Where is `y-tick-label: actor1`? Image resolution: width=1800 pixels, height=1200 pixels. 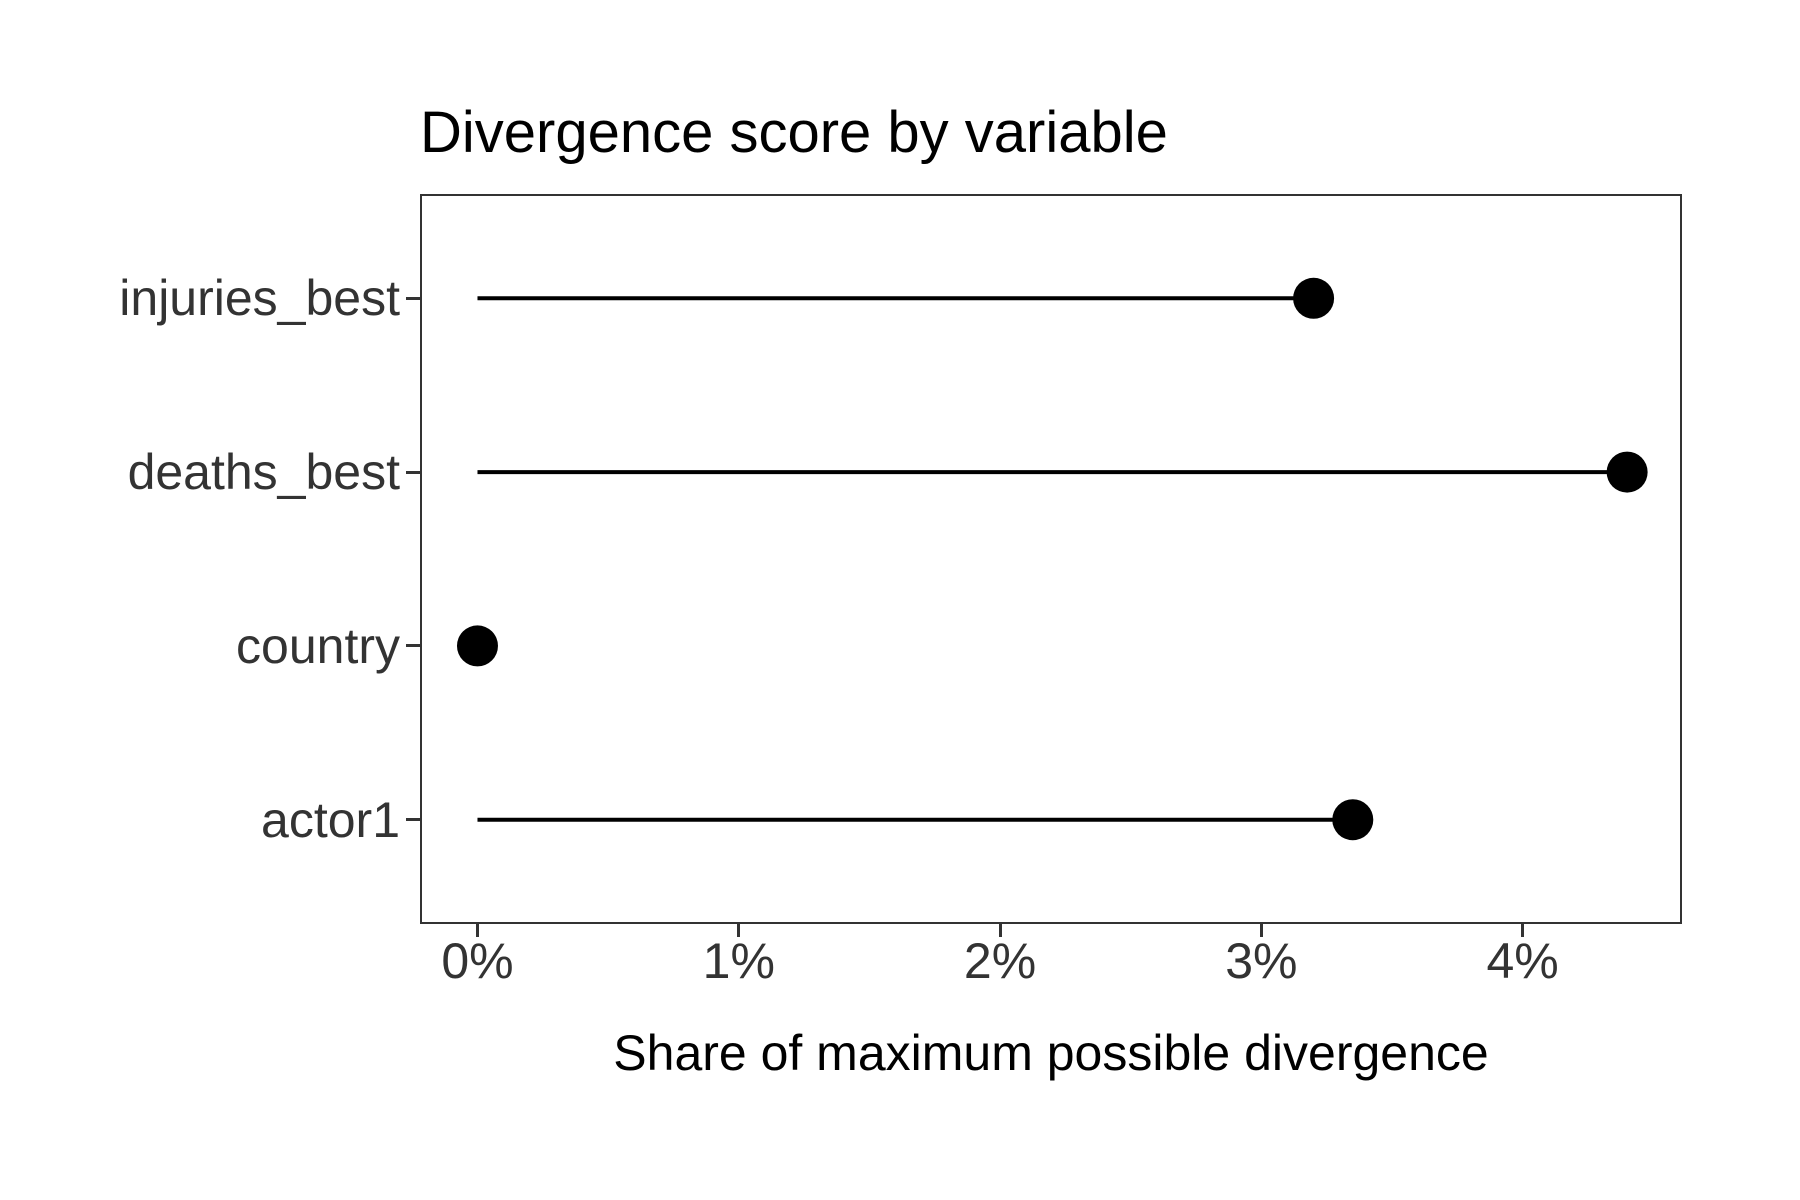 y-tick-label: actor1 is located at coordinates (330, 819).